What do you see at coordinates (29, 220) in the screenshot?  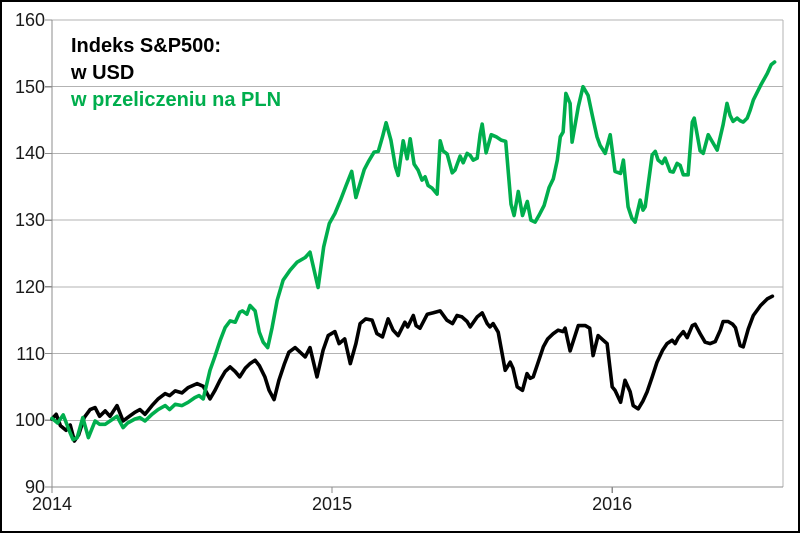 I see `y-axis-label-130: 130` at bounding box center [29, 220].